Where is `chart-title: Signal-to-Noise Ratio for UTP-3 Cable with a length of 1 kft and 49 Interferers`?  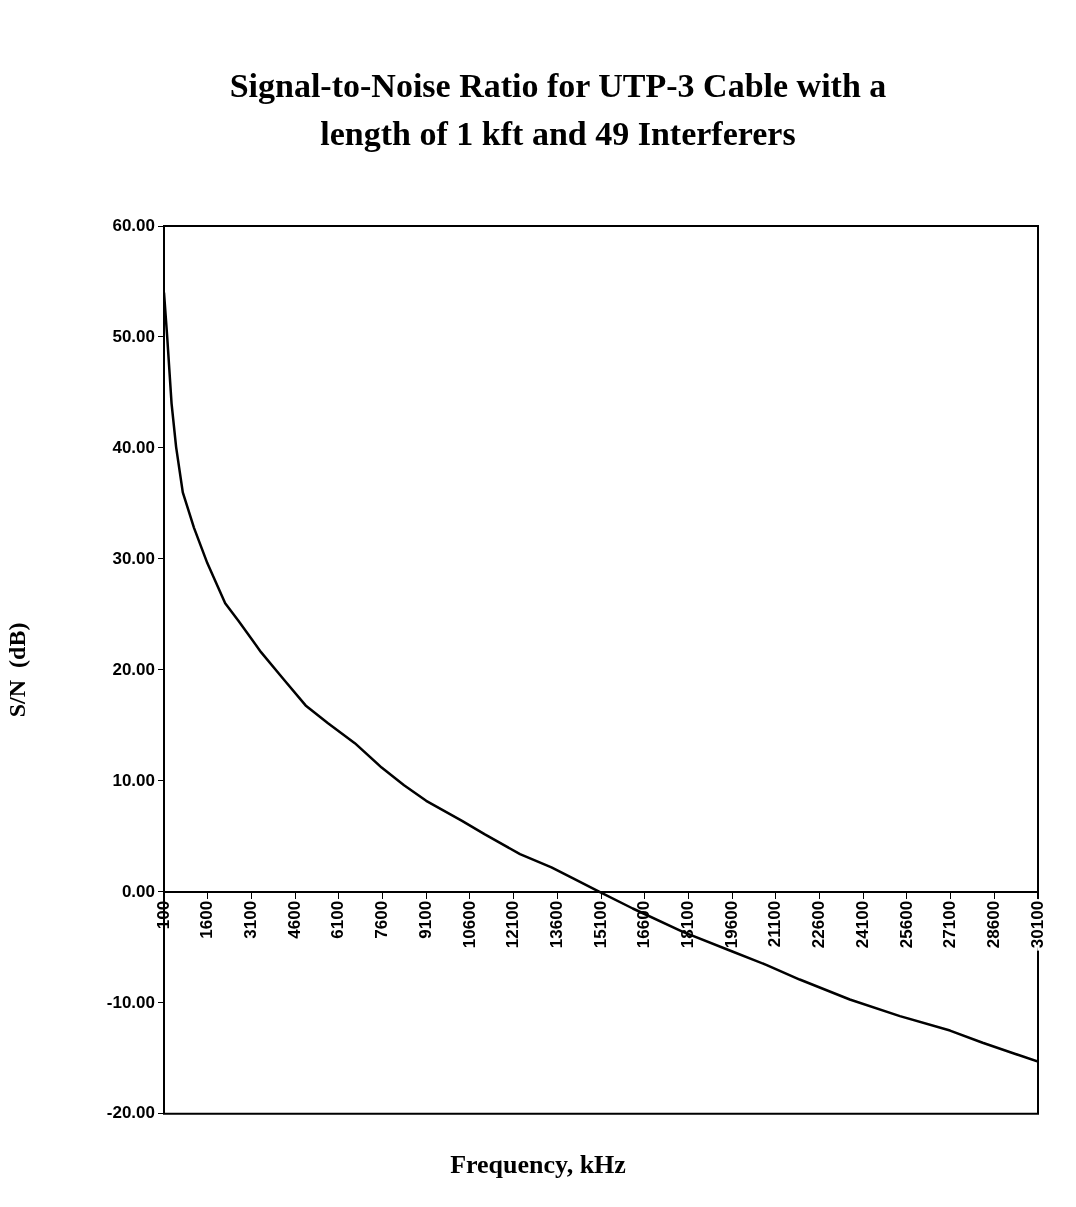 chart-title: Signal-to-Noise Ratio for UTP-3 Cable with a length of 1 kft and 49 Interferers is located at coordinates (558, 110).